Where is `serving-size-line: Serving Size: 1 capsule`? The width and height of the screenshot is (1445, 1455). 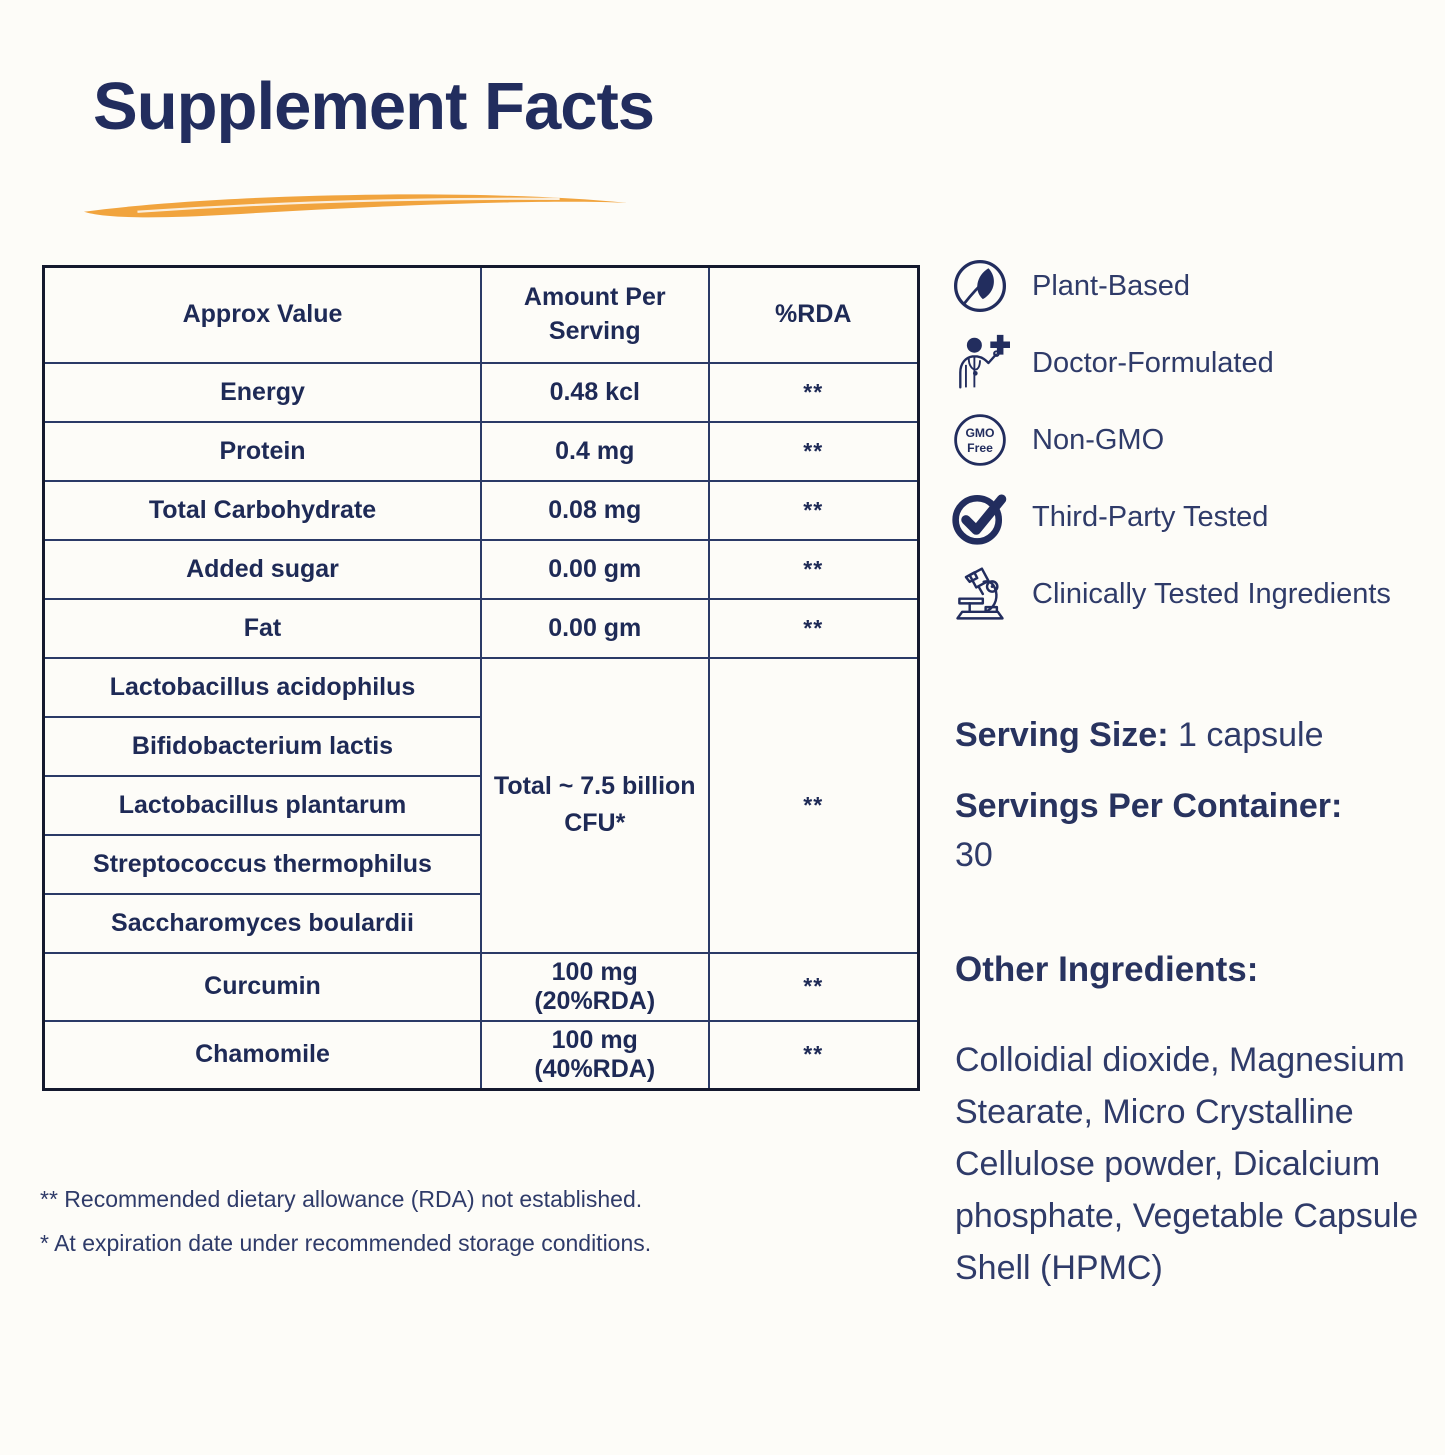
serving-size-line: Serving Size: 1 capsule is located at coordinates (1148, 735).